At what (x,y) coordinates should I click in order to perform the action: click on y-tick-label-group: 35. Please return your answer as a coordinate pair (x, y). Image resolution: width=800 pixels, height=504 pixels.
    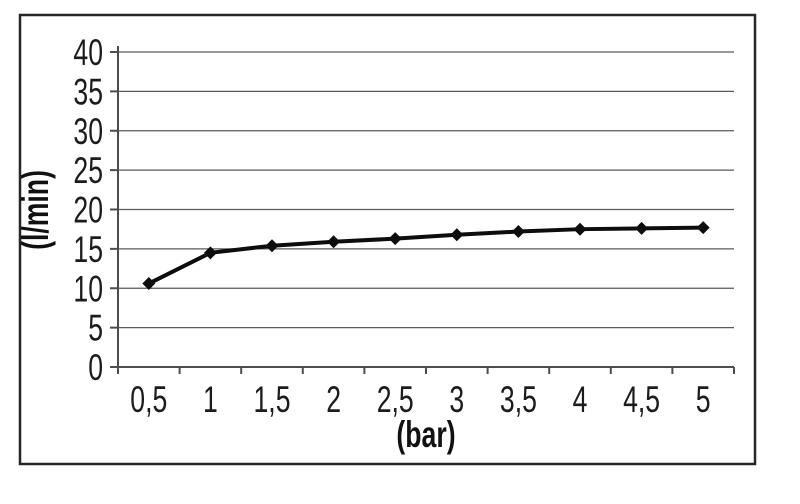
    Looking at the image, I should click on (88, 91).